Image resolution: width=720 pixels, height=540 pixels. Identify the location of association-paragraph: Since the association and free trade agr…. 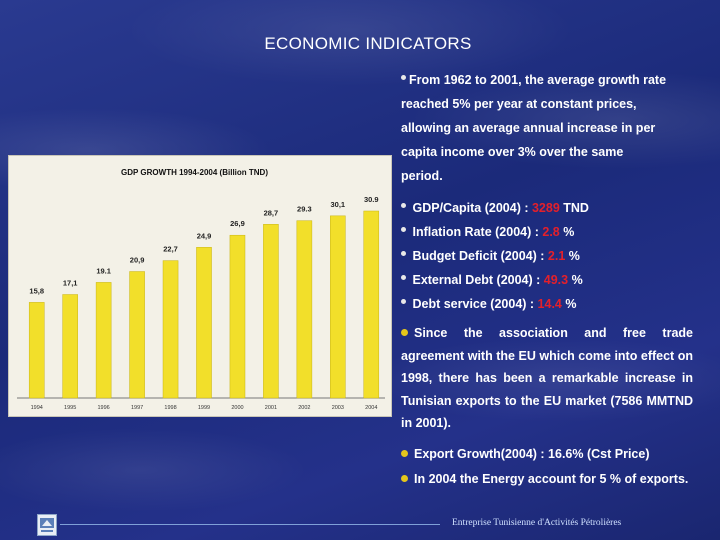
(547, 378).